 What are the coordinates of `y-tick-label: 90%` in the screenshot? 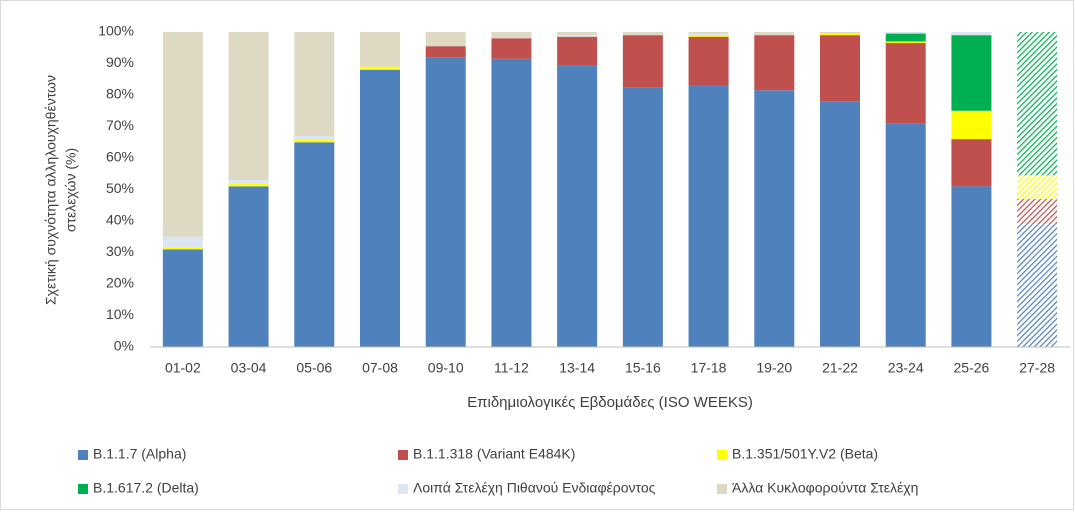 It's located at (120, 62).